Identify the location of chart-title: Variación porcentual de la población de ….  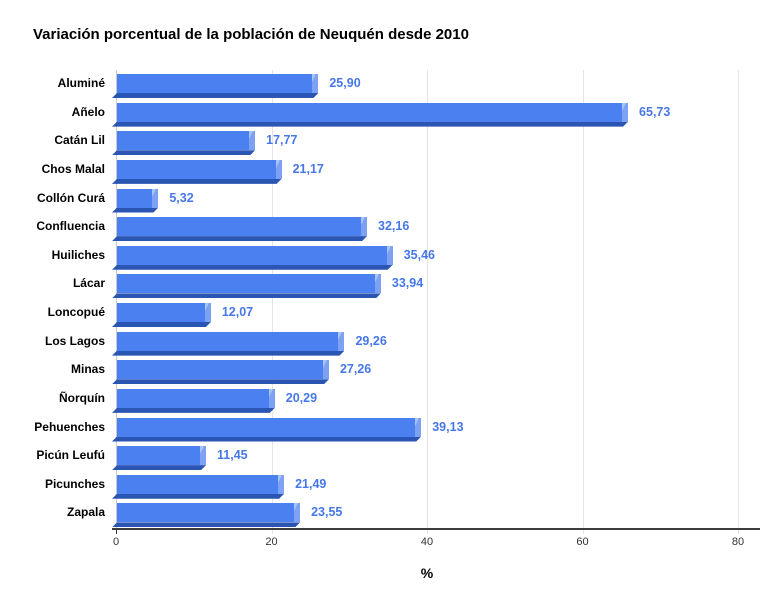
(251, 34).